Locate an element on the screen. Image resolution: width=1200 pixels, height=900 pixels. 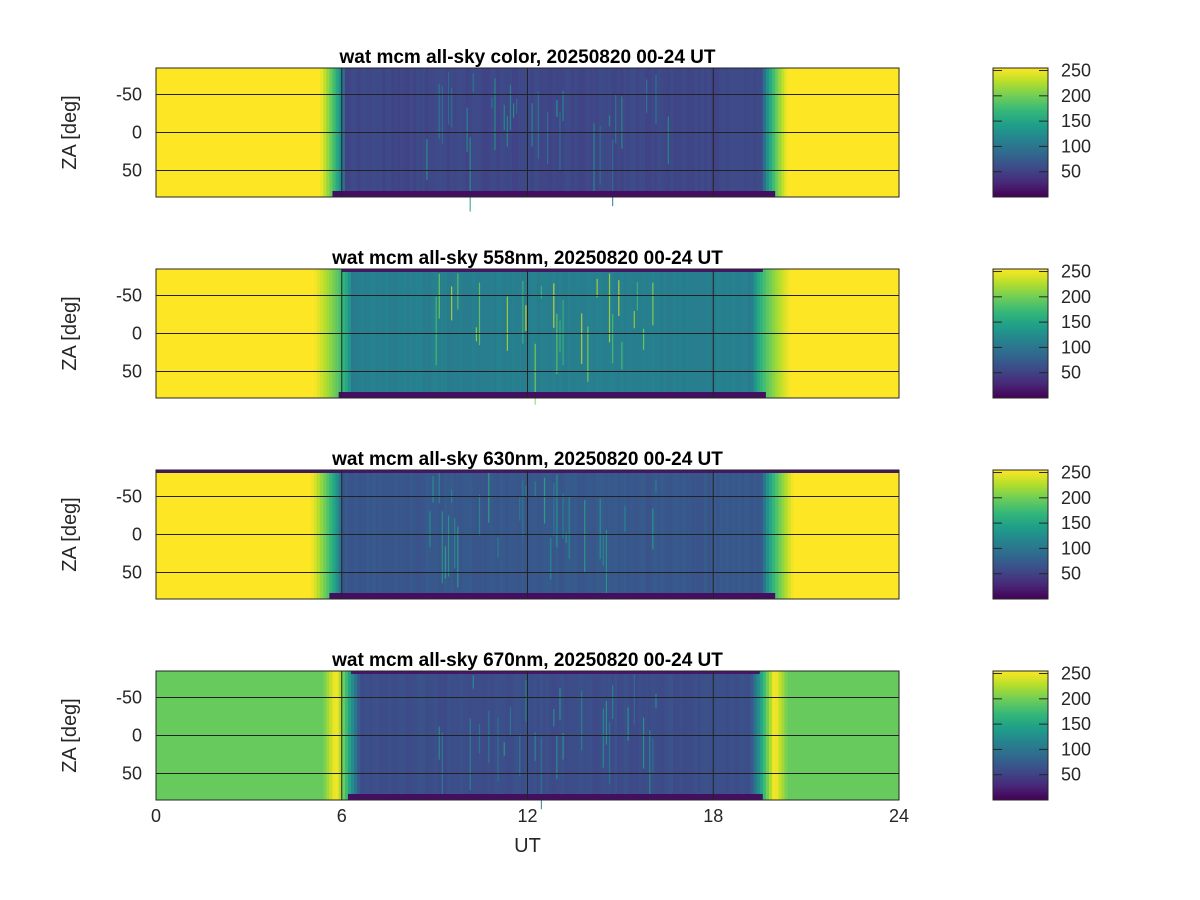
y-tick-label: -50 is located at coordinates (129, 95).